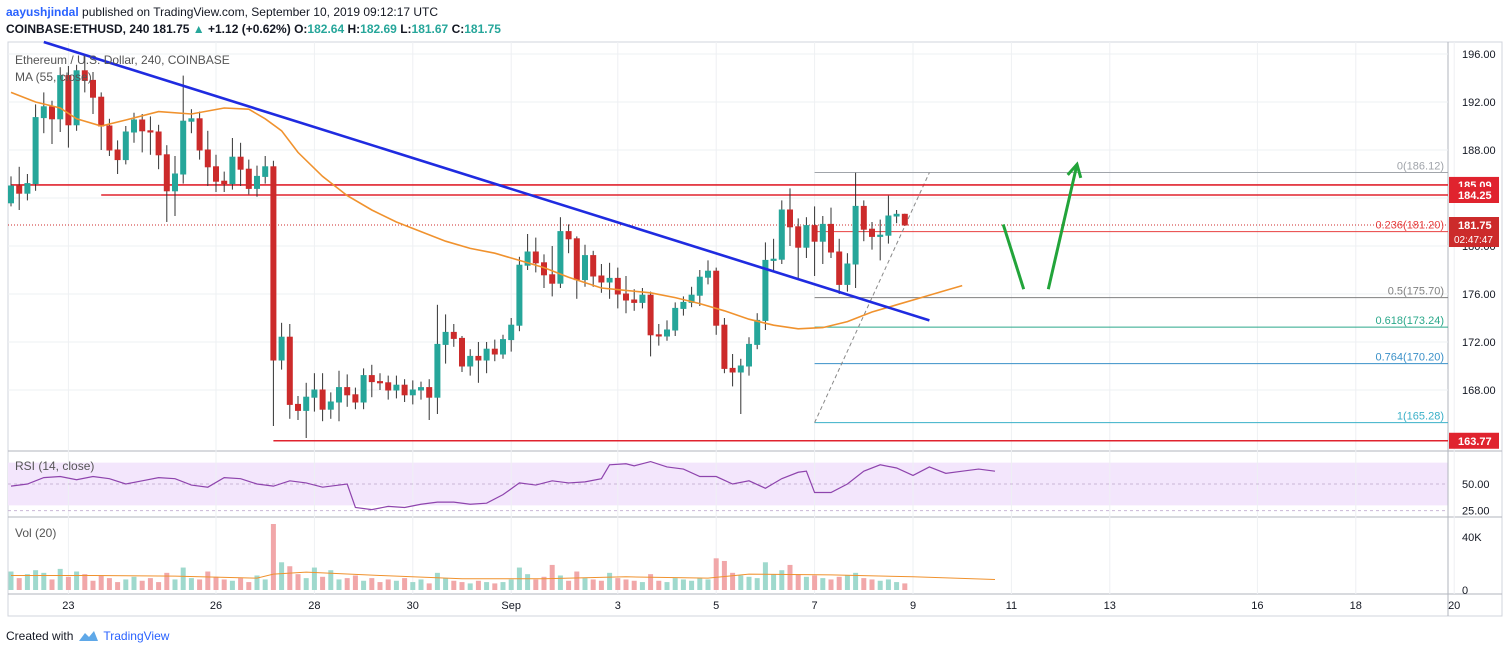 The width and height of the screenshot is (1508, 654). I want to click on time-tick-label: 23, so click(68, 606).